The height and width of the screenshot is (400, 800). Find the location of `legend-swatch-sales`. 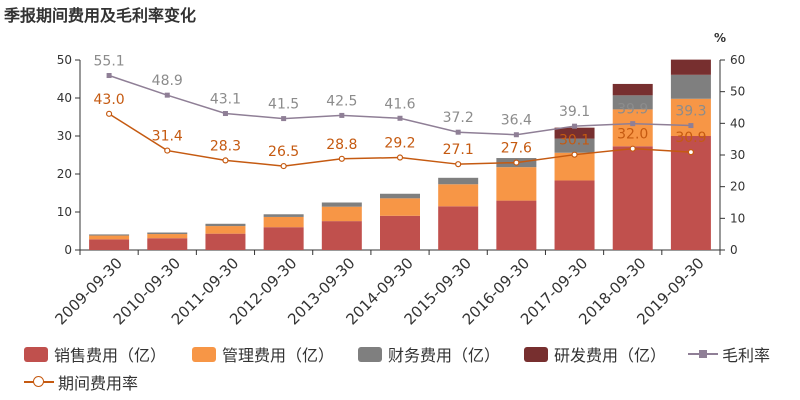

legend-swatch-sales is located at coordinates (36, 354).